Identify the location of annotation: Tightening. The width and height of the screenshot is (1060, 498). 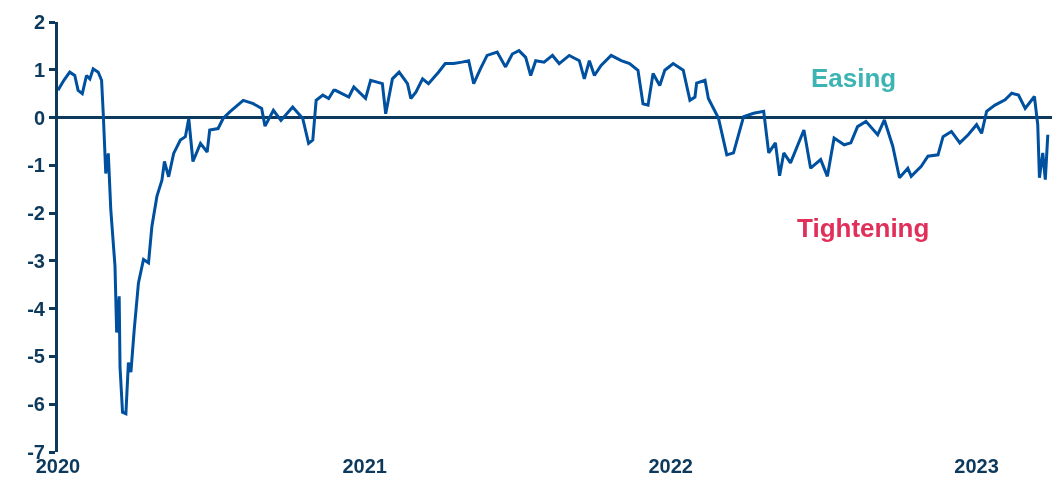
(863, 228).